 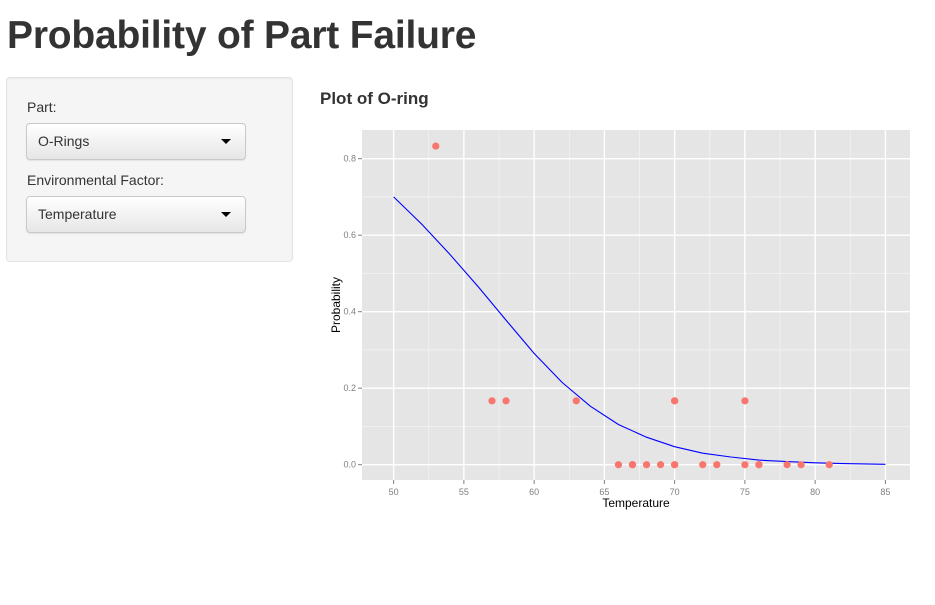 What do you see at coordinates (604, 492) in the screenshot?
I see `x-tick-label: 65` at bounding box center [604, 492].